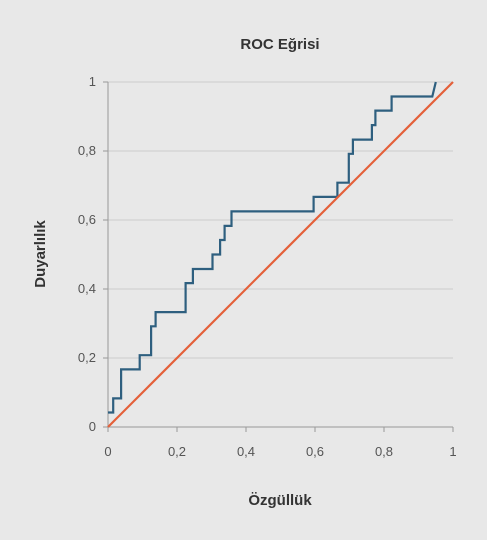 This screenshot has width=487, height=540. I want to click on chart-title: ROC Eğrisi, so click(279, 44).